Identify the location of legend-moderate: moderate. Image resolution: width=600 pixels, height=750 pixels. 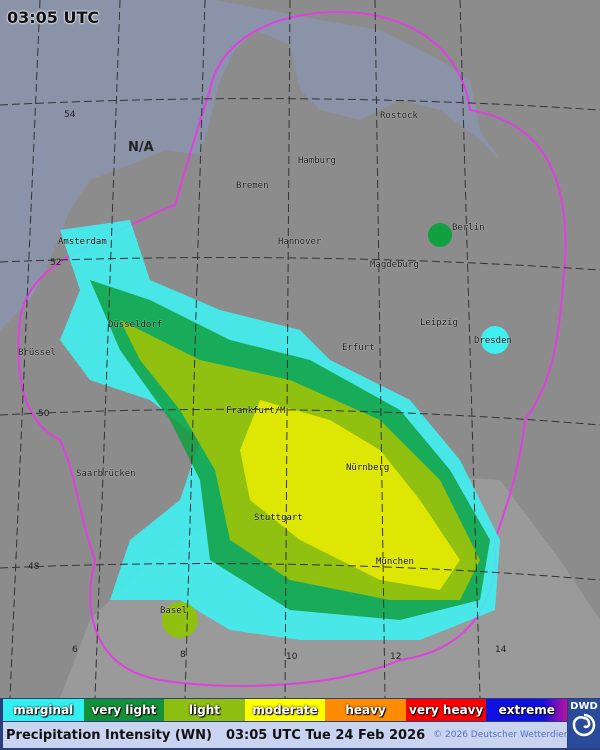
(285, 710).